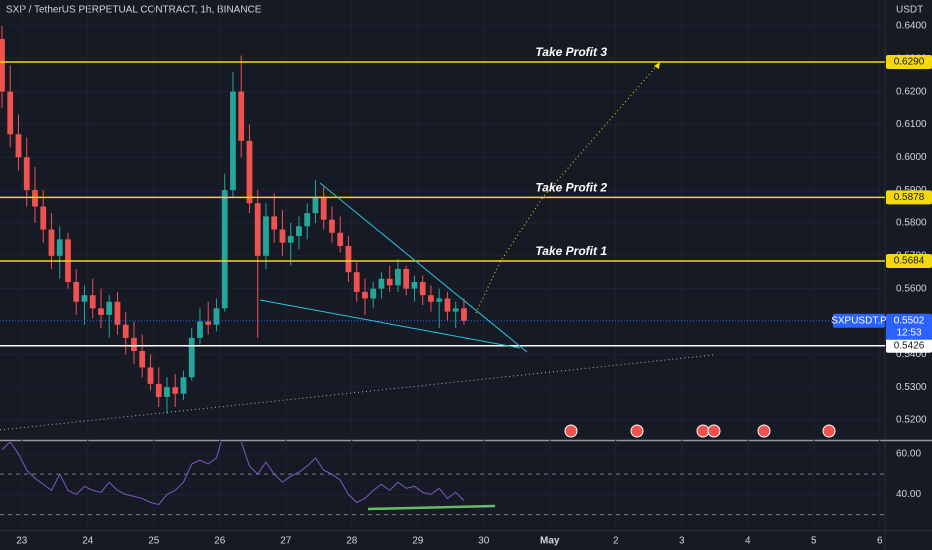  I want to click on projection-path, so click(568, 187).